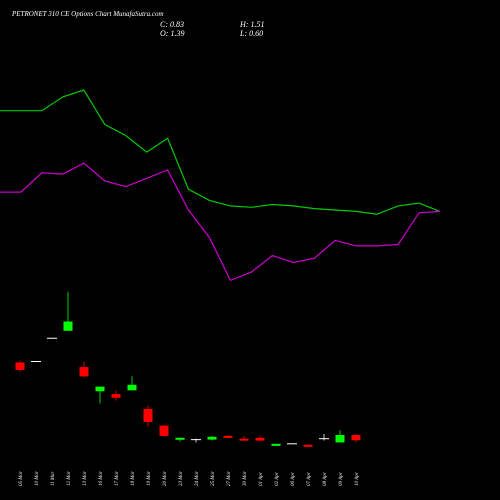 The height and width of the screenshot is (500, 500). What do you see at coordinates (229, 478) in the screenshot?
I see `x-tick-label: 27 Mar` at bounding box center [229, 478].